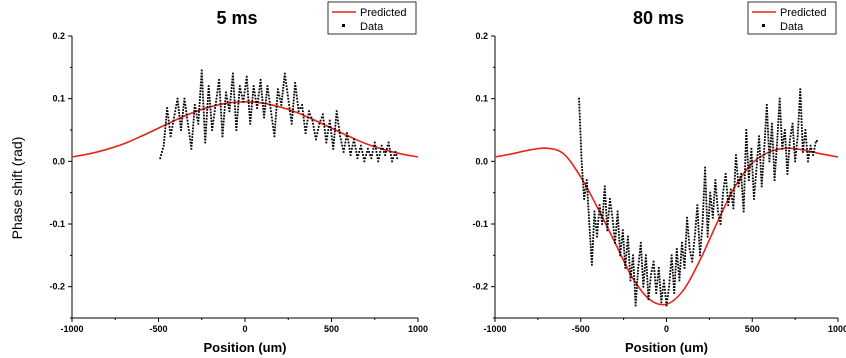 This screenshot has width=846, height=358. I want to click on chart-title: 80 ms, so click(658, 18).